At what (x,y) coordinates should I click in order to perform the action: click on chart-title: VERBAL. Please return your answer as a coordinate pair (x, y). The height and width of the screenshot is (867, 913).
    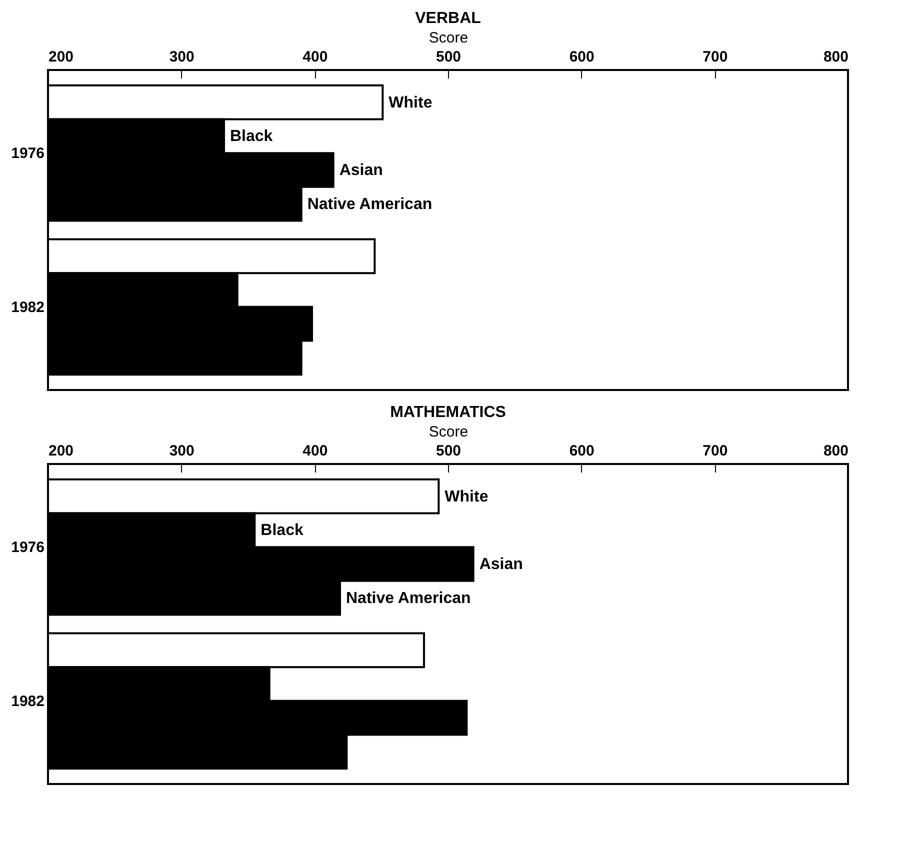
    Looking at the image, I should click on (448, 18).